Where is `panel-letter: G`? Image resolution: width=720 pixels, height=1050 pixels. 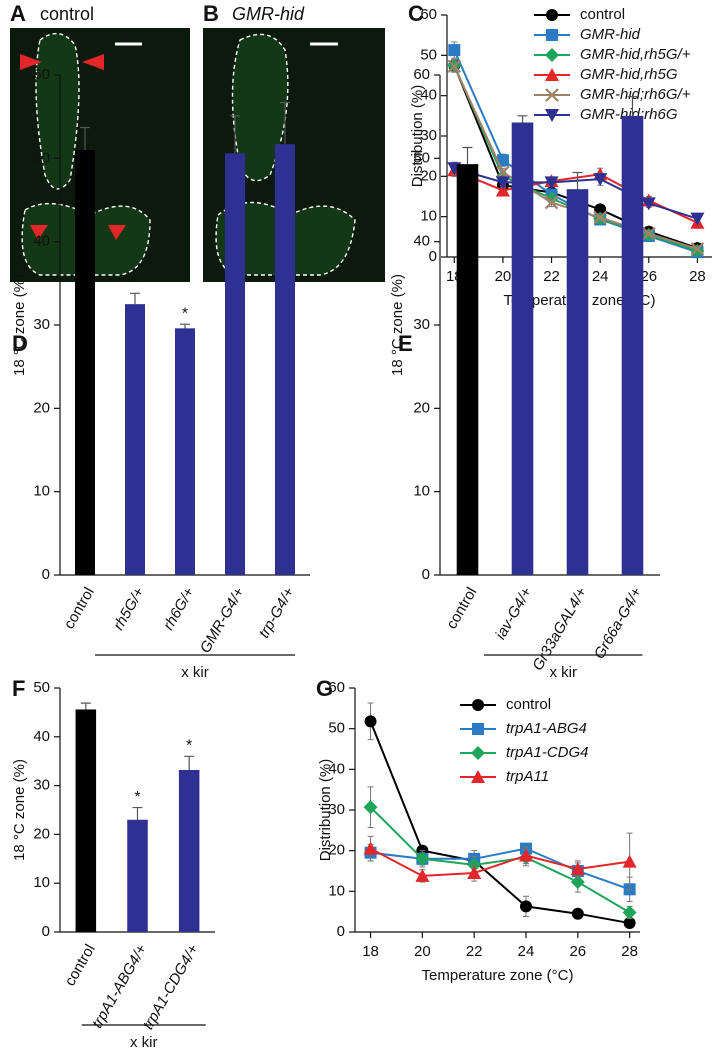
panel-letter: G is located at coordinates (324, 688).